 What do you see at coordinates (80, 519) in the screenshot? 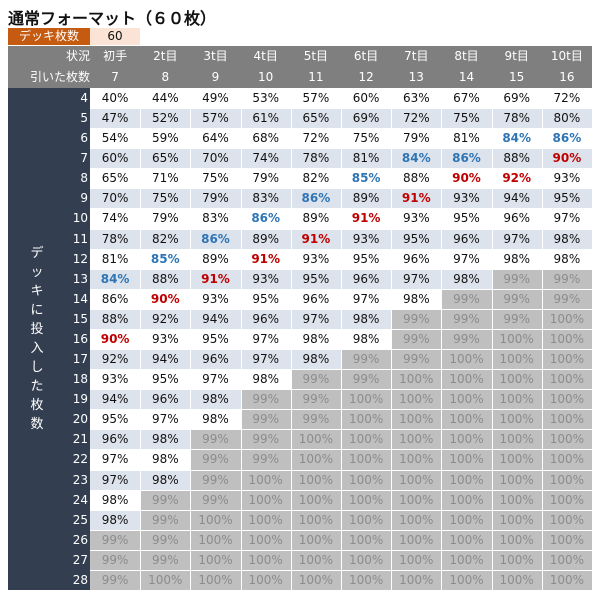
I see `row-count-label: 25` at bounding box center [80, 519].